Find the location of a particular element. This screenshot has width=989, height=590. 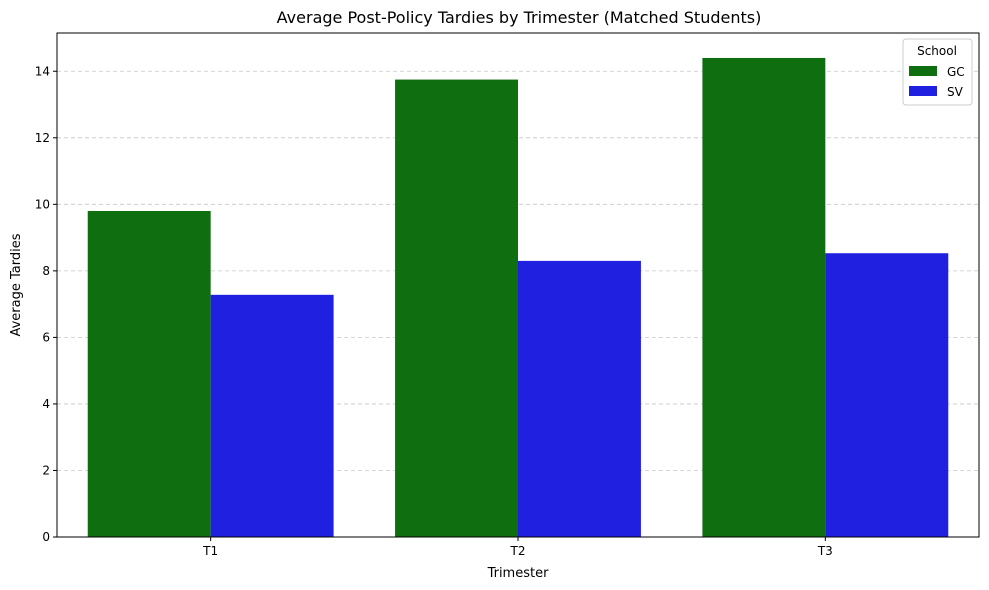

legend-swatch-gc is located at coordinates (923, 71).